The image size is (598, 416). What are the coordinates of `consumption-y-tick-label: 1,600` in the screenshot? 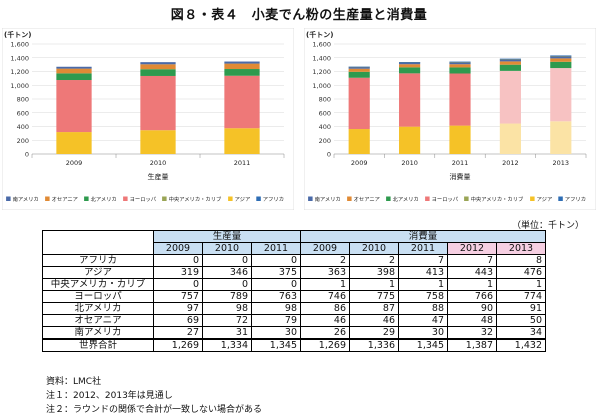 It's located at (321, 45).